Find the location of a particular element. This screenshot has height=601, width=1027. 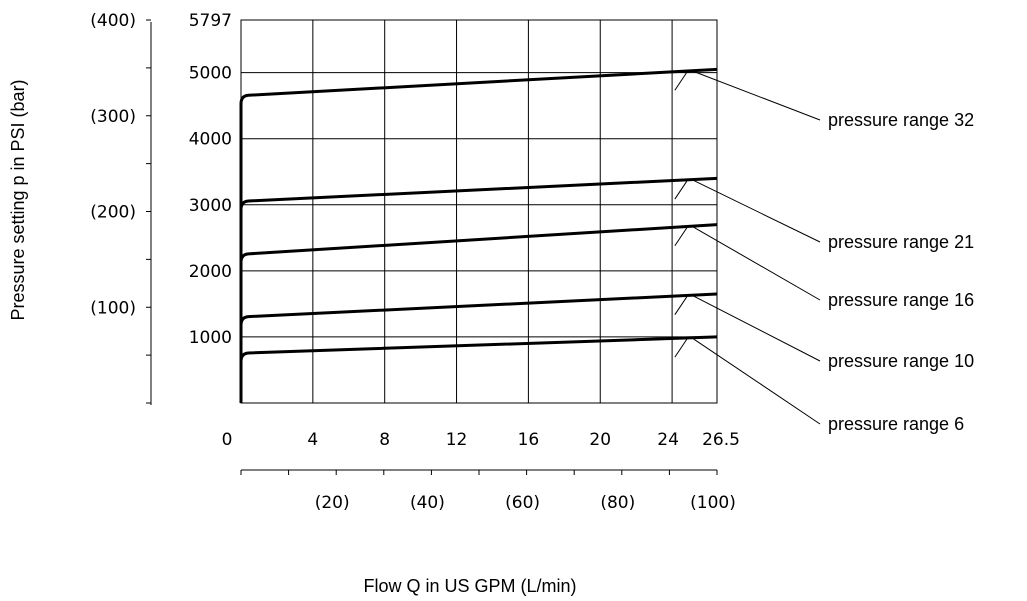

x-tick-label: 24 is located at coordinates (668, 440).